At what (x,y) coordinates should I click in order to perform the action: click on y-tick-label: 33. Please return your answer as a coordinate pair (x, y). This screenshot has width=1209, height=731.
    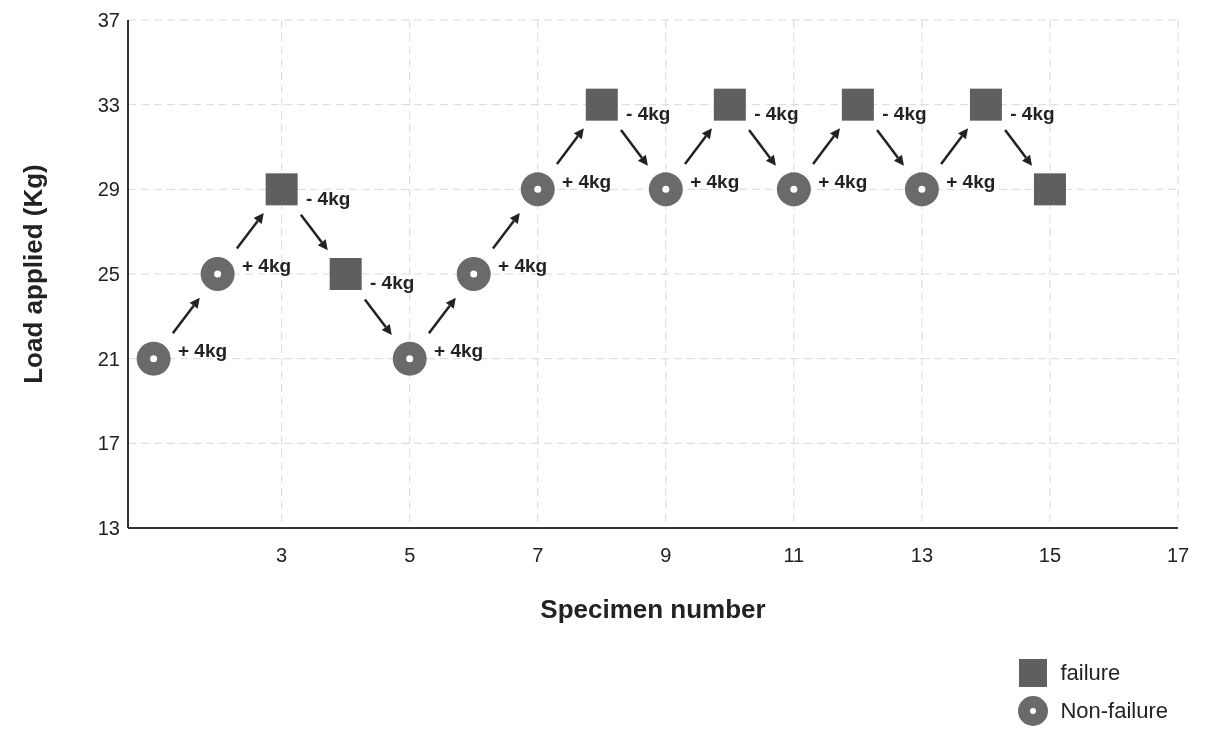
    Looking at the image, I should click on (108, 104).